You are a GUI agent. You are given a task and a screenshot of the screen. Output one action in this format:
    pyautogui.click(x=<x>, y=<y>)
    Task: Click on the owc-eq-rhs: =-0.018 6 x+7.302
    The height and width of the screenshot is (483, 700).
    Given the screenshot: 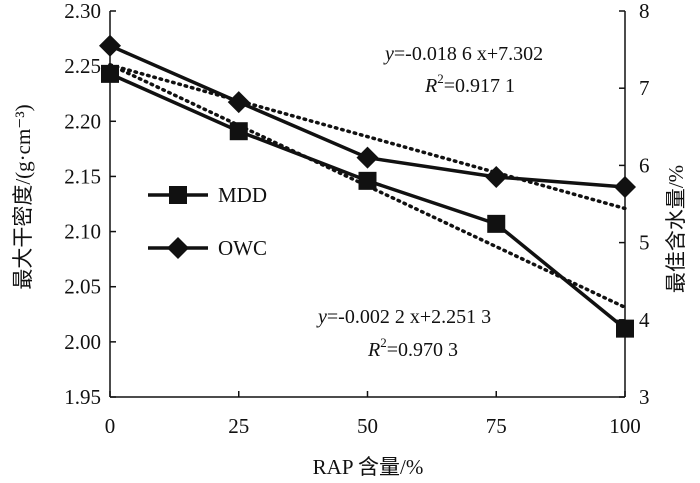 What is the action you would take?
    pyautogui.click(x=468, y=54)
    